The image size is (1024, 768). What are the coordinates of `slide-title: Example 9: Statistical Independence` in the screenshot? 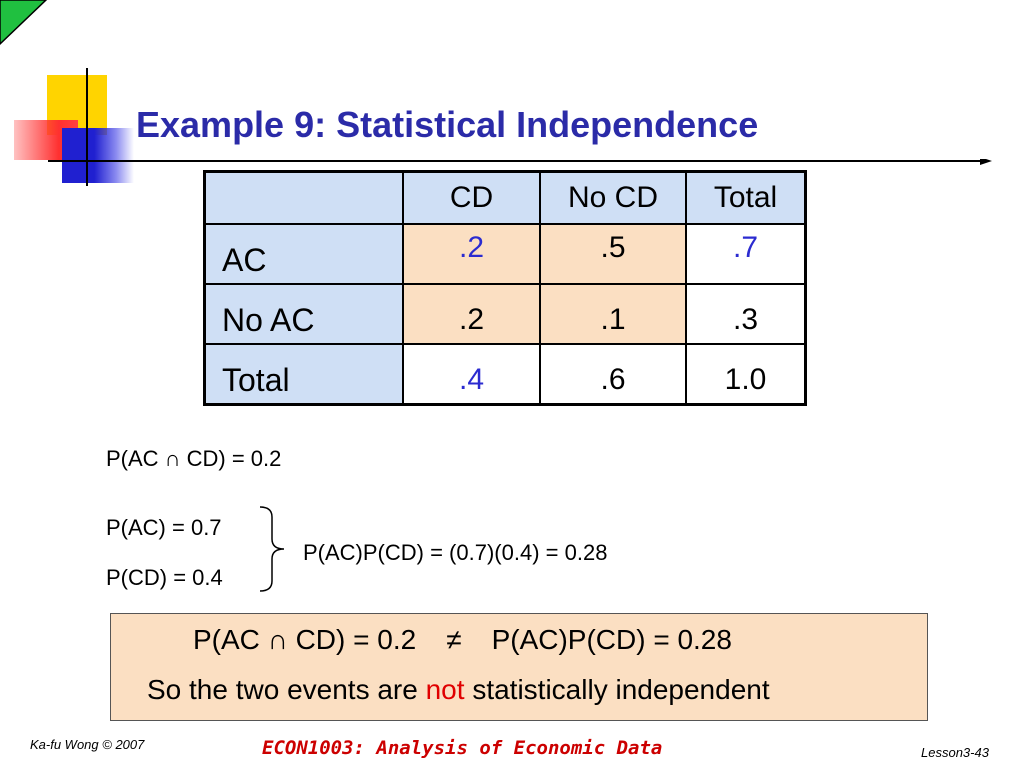 It's located at (447, 124).